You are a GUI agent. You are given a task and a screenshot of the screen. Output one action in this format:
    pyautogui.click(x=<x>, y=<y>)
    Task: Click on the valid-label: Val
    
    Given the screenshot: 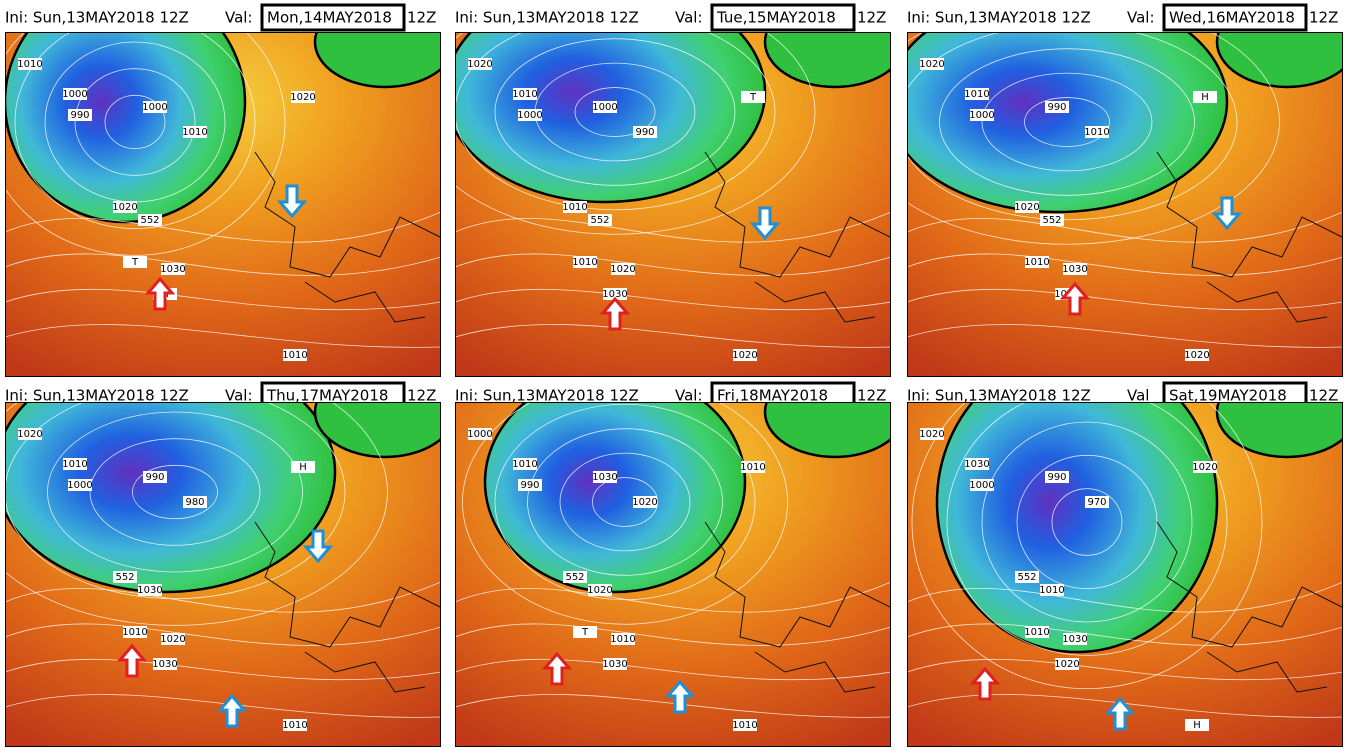 What is the action you would take?
    pyautogui.click(x=1138, y=396)
    